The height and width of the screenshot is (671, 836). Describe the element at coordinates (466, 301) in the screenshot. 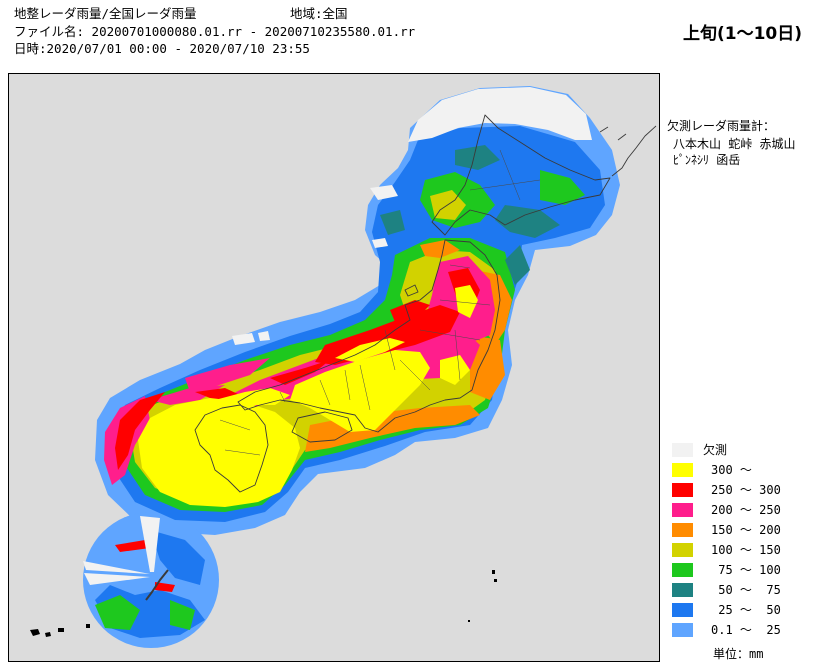

I see `rain-area-yellow-tohoku` at that location.